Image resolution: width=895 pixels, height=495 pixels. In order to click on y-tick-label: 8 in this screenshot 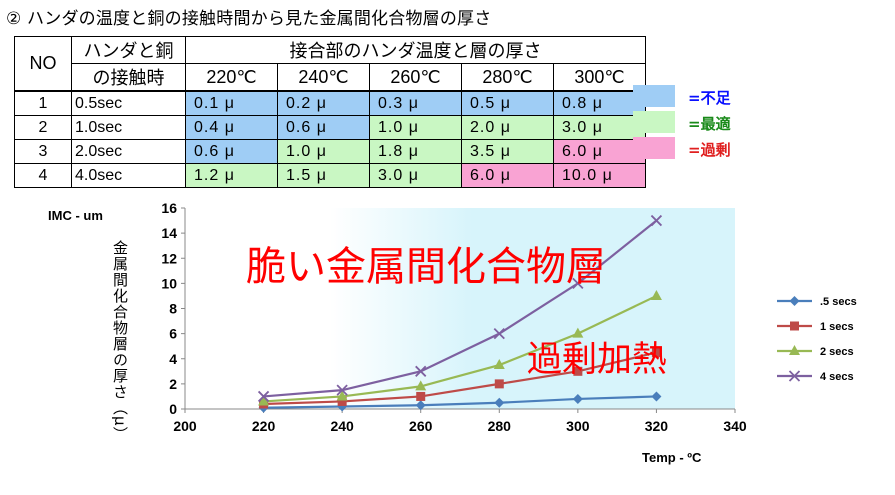, I will do `click(173, 309)`.